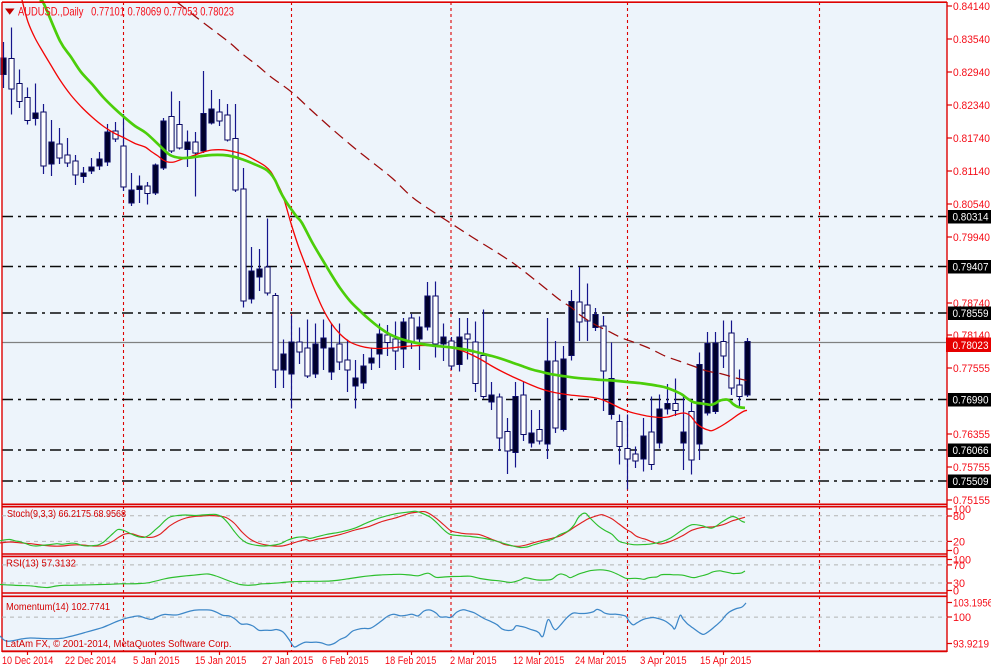  Describe the element at coordinates (41, 564) in the screenshot. I see `svg-text: RSI(13) 57.3132` at that location.